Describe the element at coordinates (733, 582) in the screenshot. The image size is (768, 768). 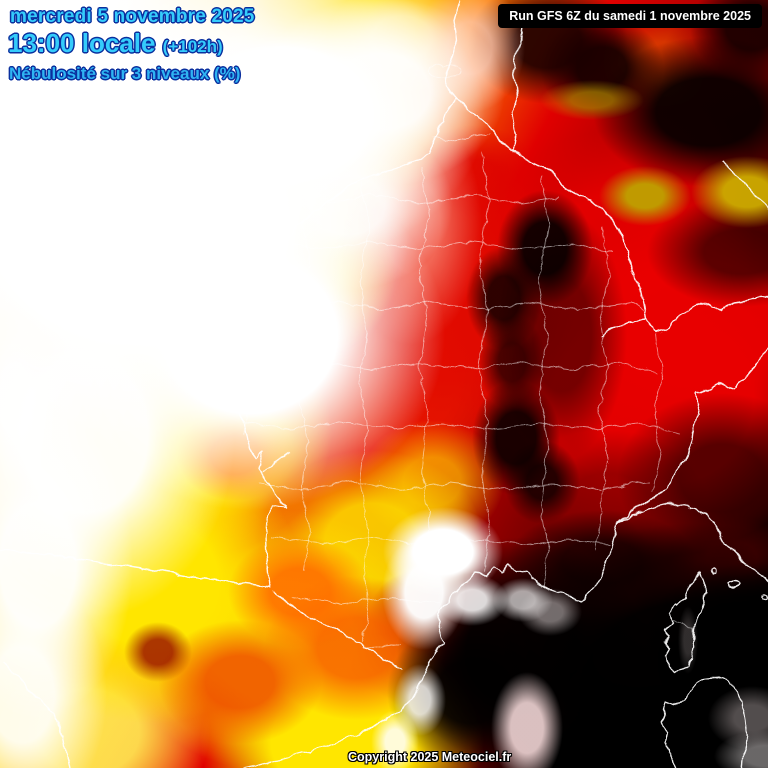
I see `island-elba` at that location.